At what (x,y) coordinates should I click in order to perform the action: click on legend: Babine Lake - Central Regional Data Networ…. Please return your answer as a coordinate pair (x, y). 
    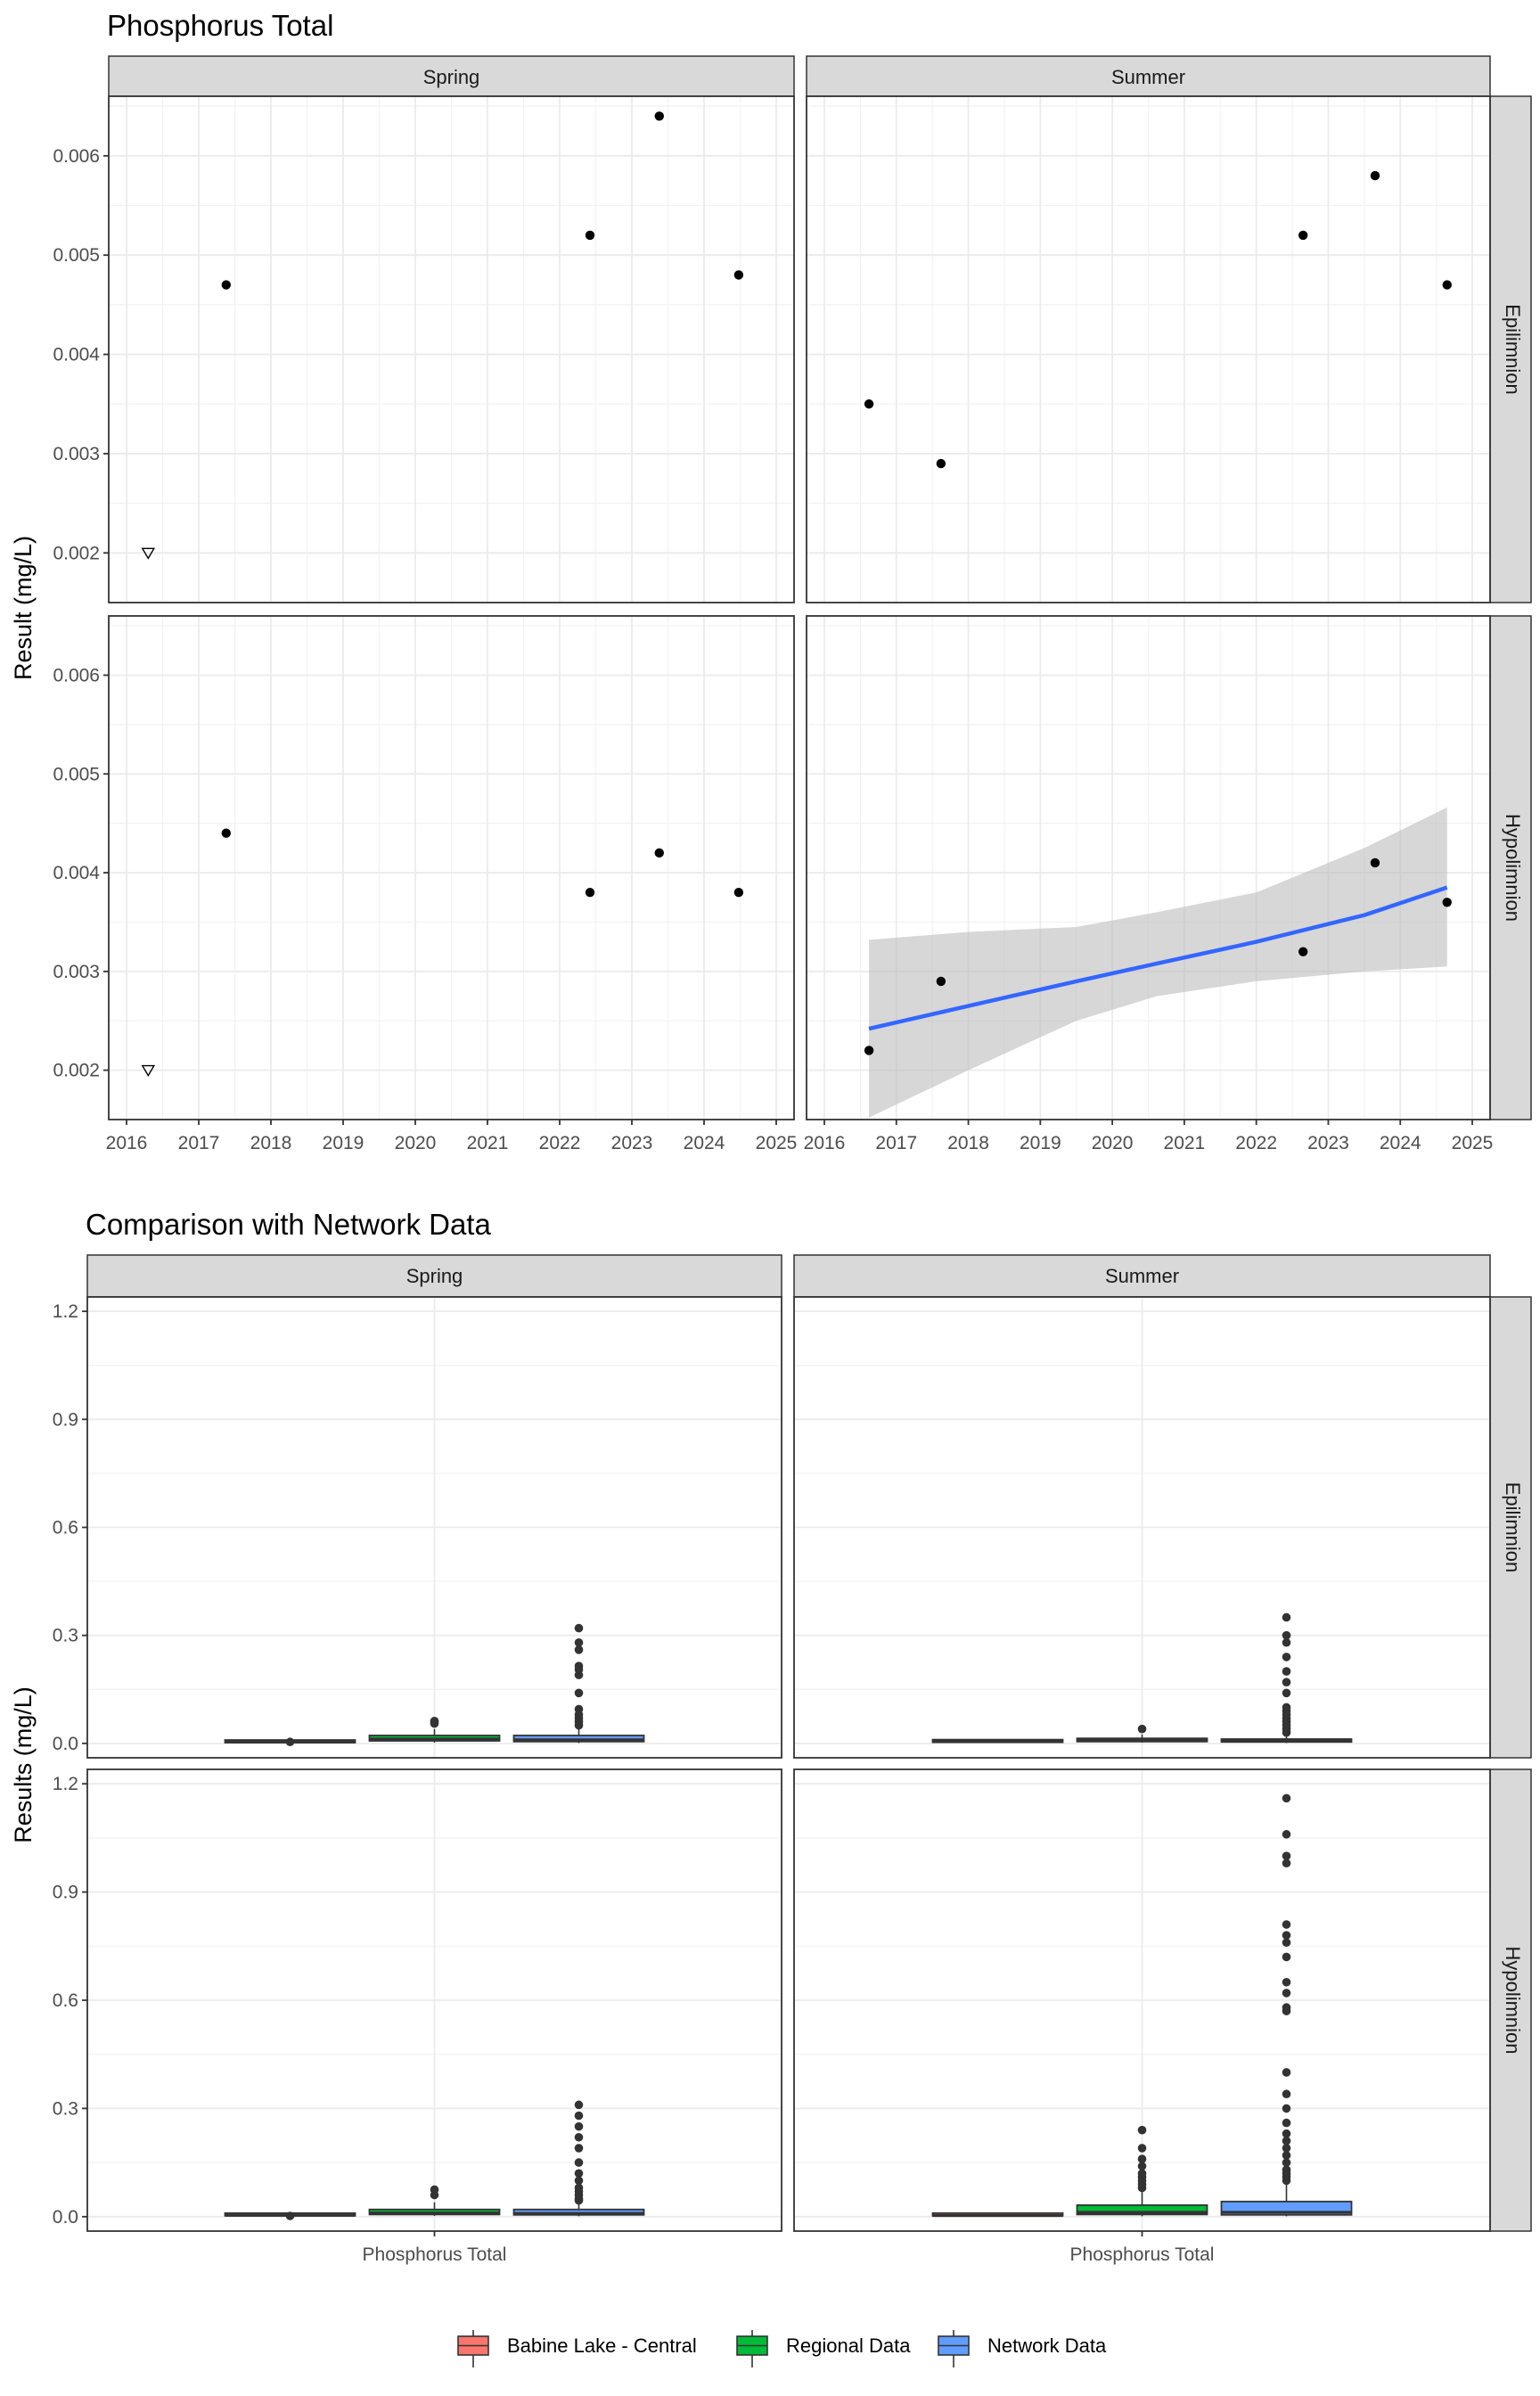
    Looking at the image, I should click on (782, 2348).